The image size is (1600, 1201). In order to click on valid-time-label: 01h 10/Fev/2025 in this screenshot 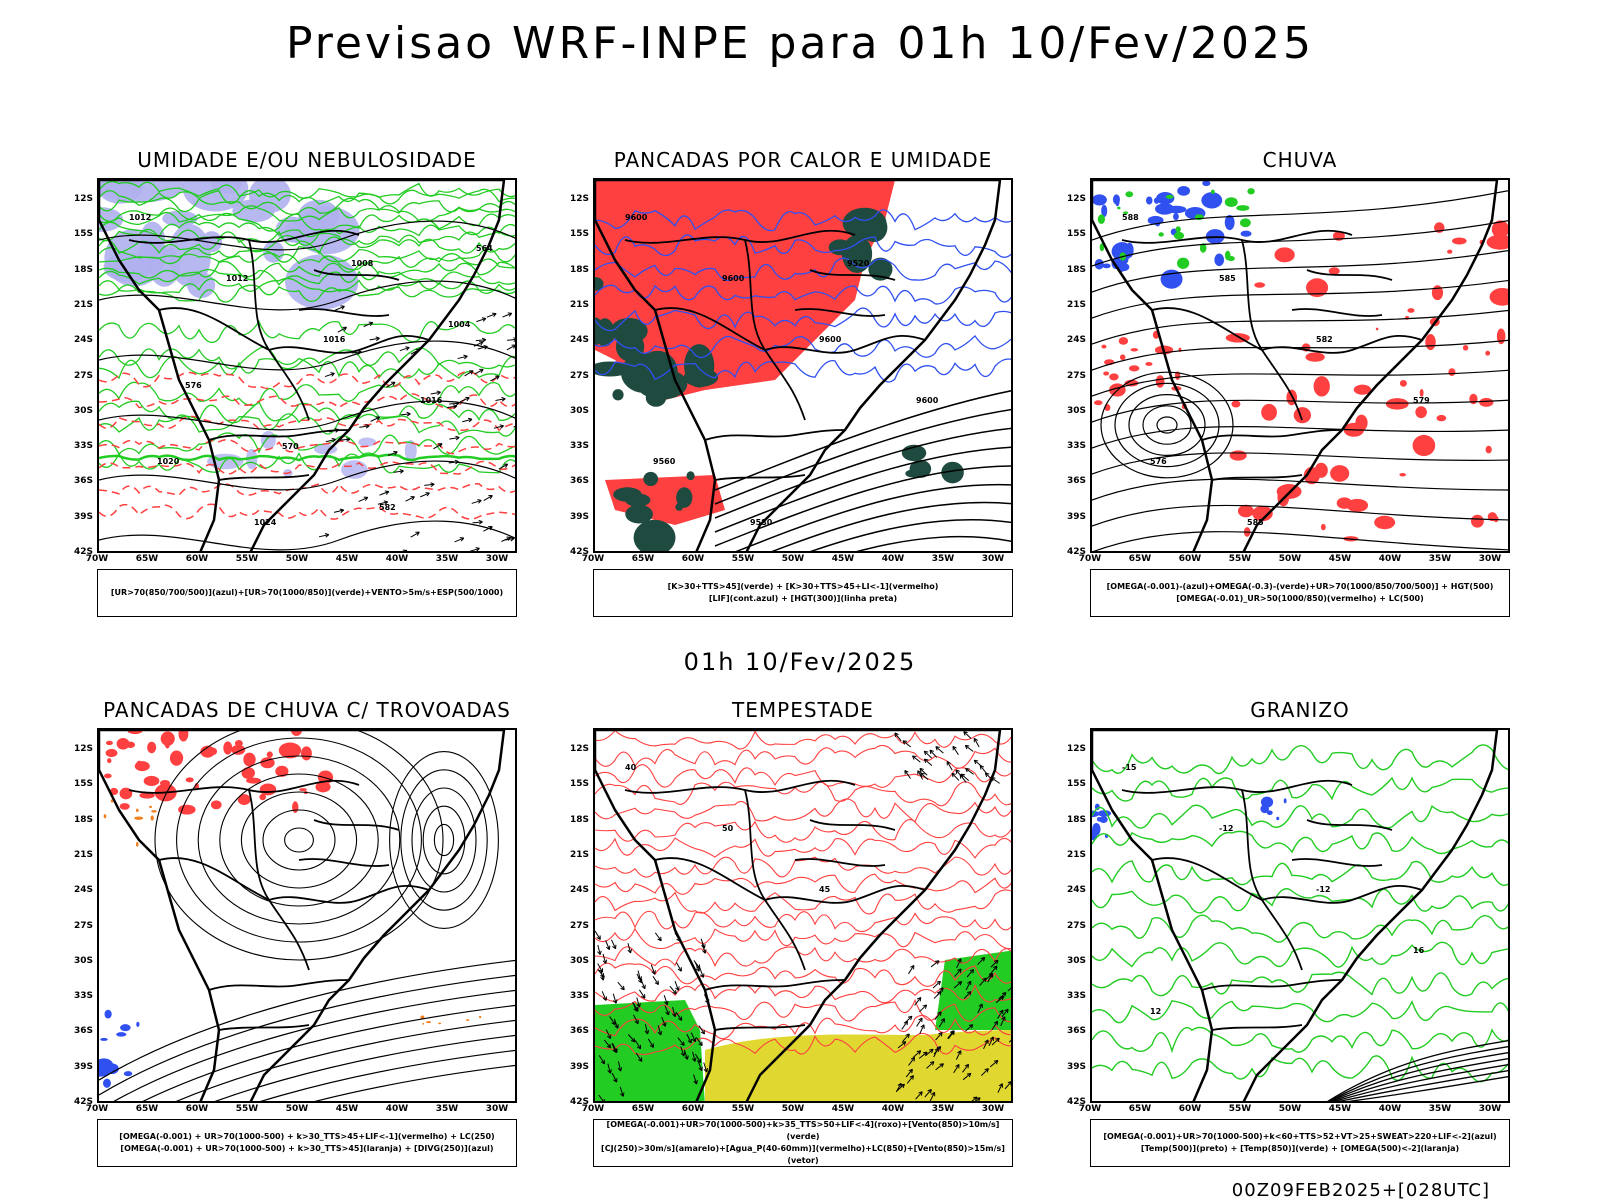, I will do `click(800, 662)`.